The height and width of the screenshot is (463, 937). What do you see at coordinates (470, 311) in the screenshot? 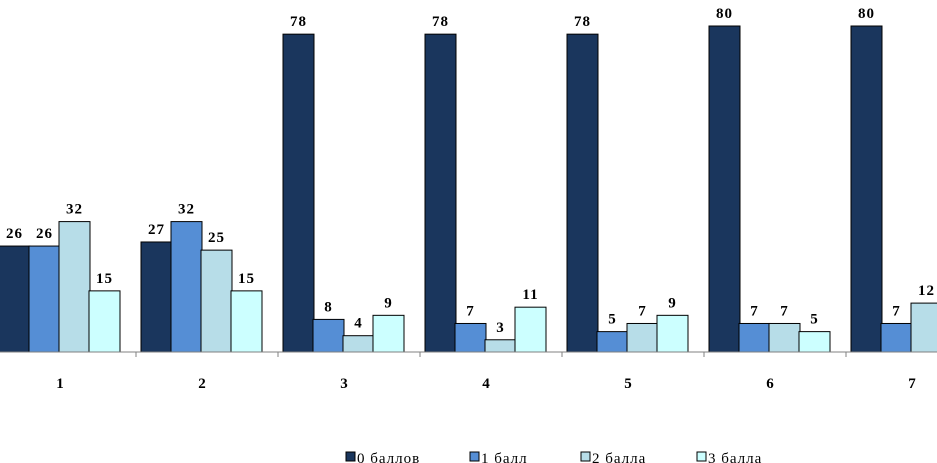
I see `value-label-4-series-1: 7` at bounding box center [470, 311].